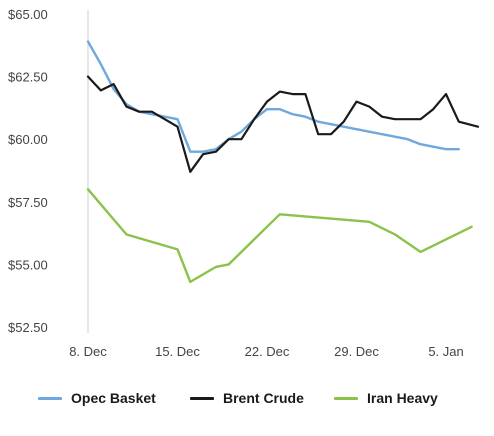 Image resolution: width=494 pixels, height=436 pixels. I want to click on y-tick-label: $52.50, so click(28, 327).